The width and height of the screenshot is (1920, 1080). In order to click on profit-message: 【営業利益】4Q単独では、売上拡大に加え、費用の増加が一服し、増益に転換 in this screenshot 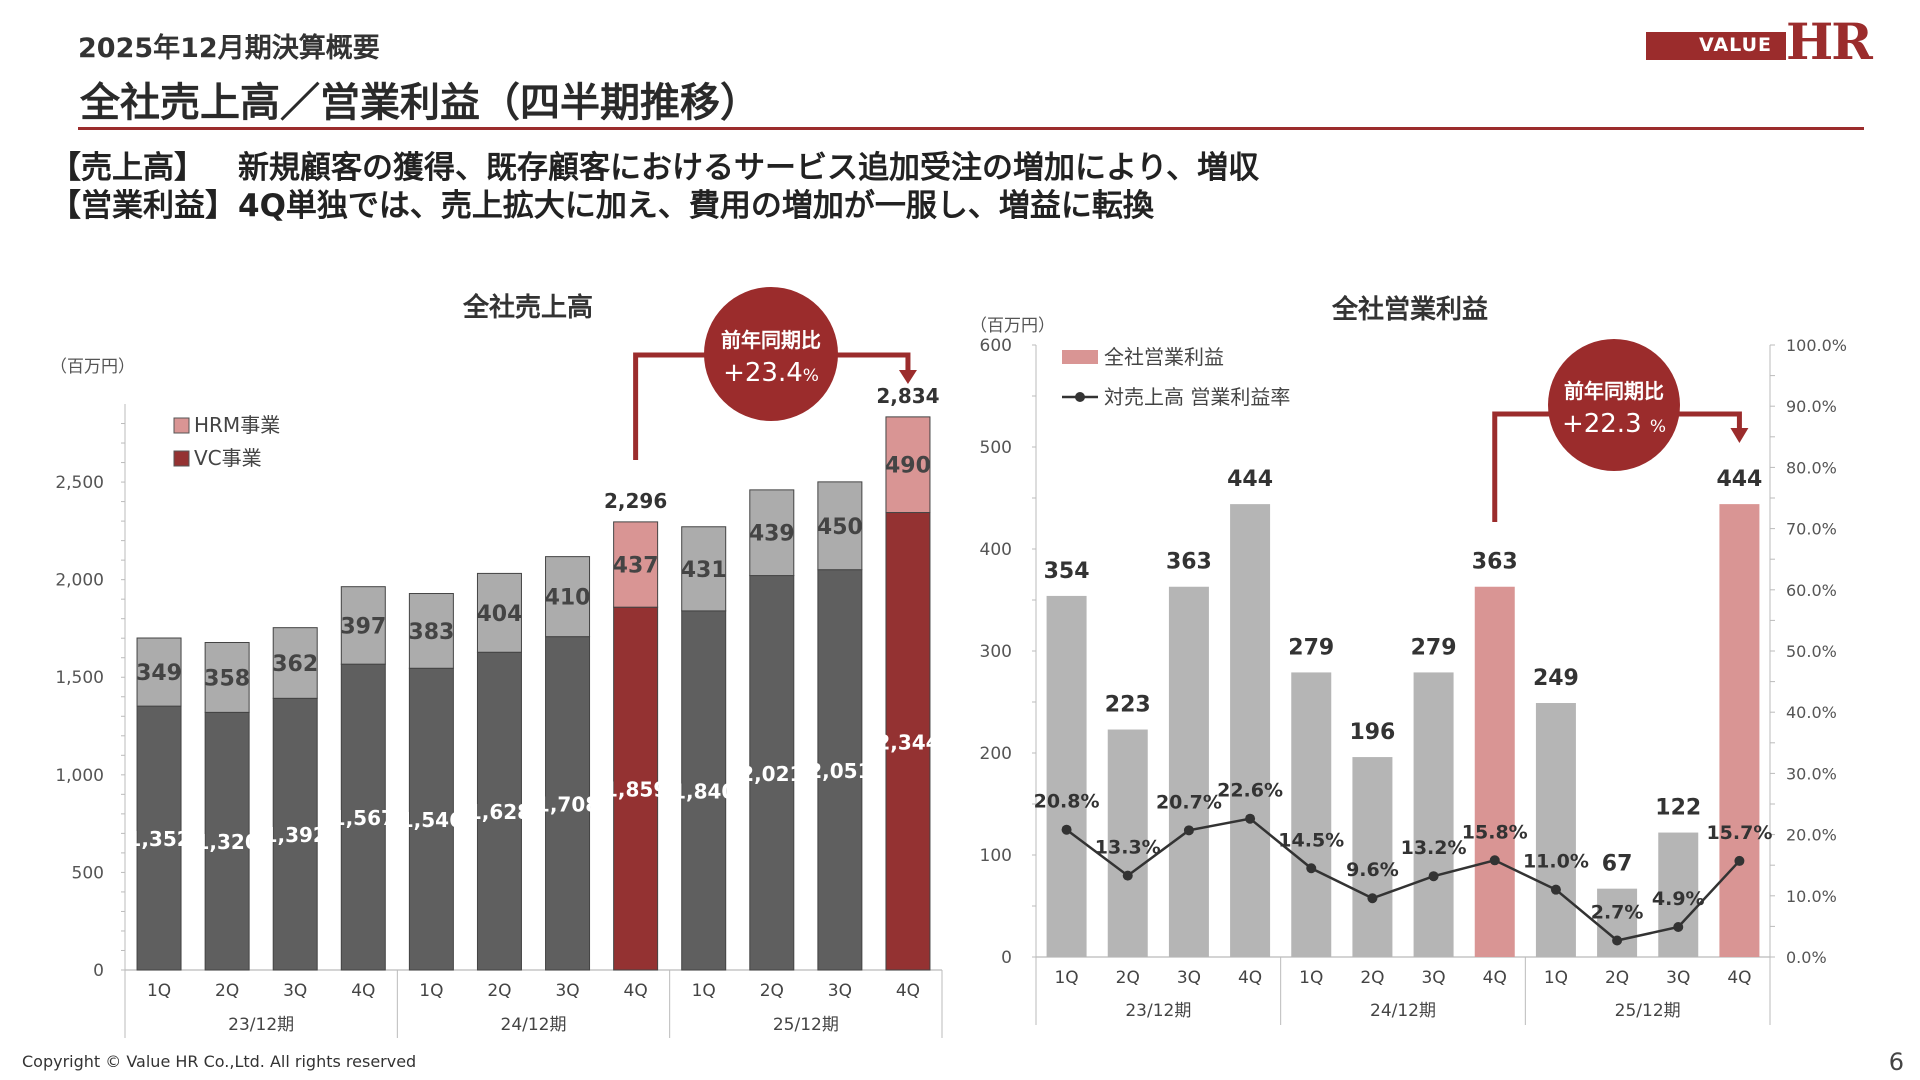, I will do `click(602, 202)`.